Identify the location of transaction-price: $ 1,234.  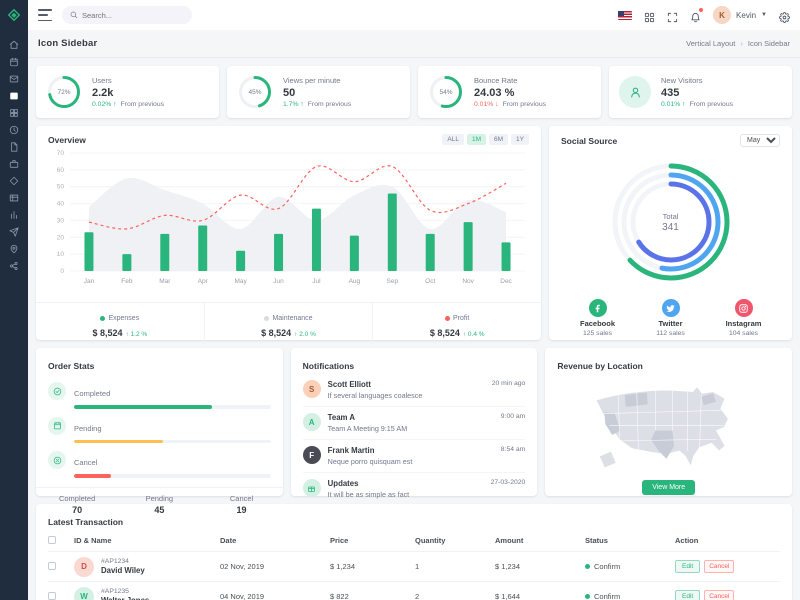
(343, 566).